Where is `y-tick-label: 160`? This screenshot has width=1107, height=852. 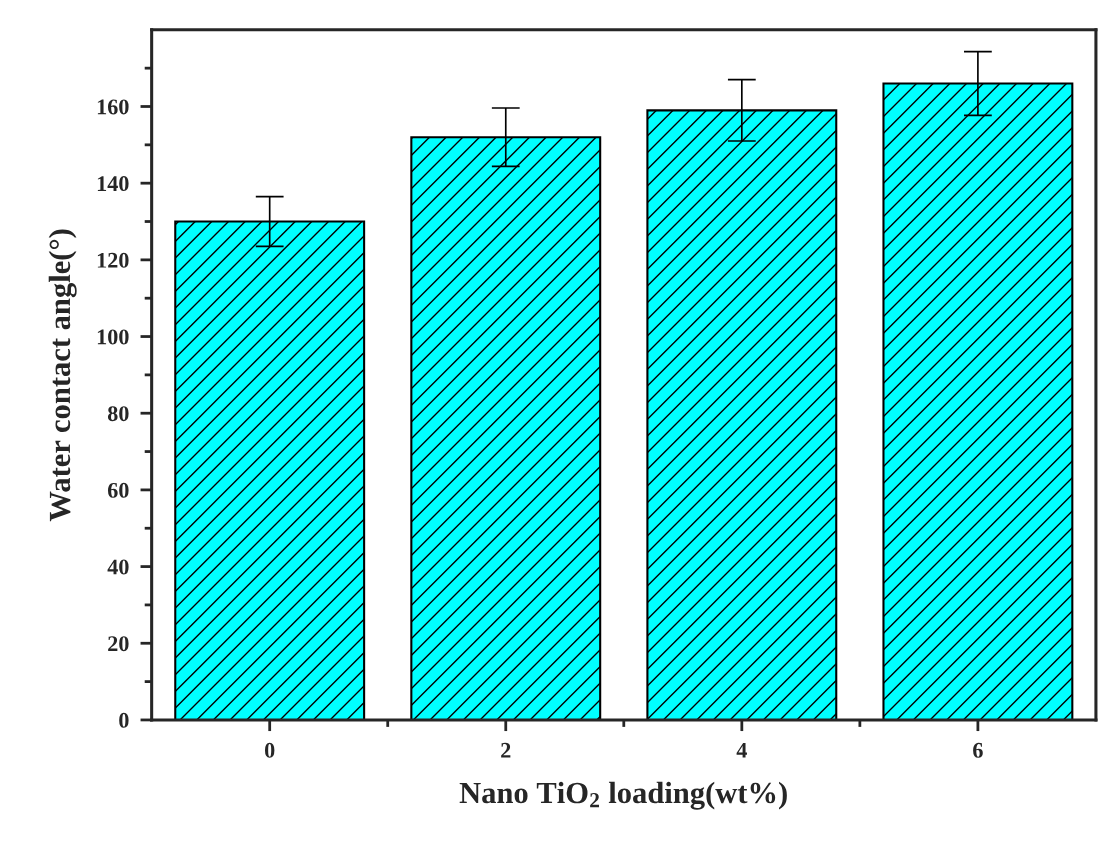
y-tick-label: 160 is located at coordinates (113, 107).